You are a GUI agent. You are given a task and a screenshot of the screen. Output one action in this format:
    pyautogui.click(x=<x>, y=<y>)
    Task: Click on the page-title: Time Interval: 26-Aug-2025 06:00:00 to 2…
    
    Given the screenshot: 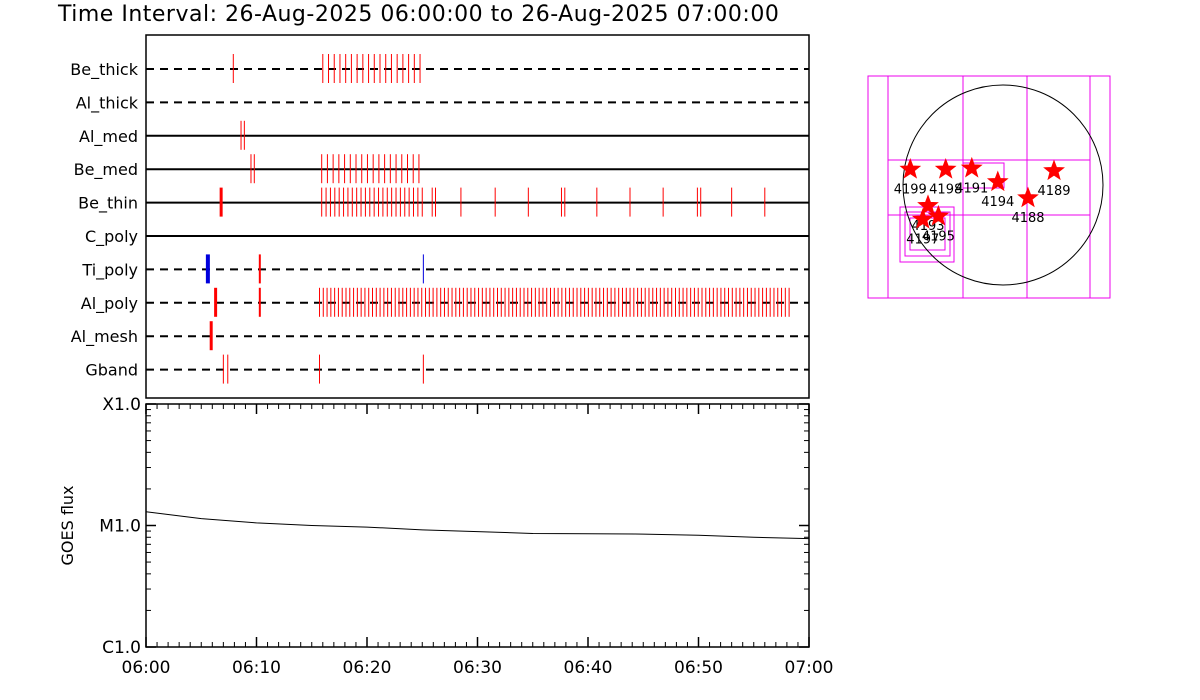 What is the action you would take?
    pyautogui.click(x=419, y=14)
    